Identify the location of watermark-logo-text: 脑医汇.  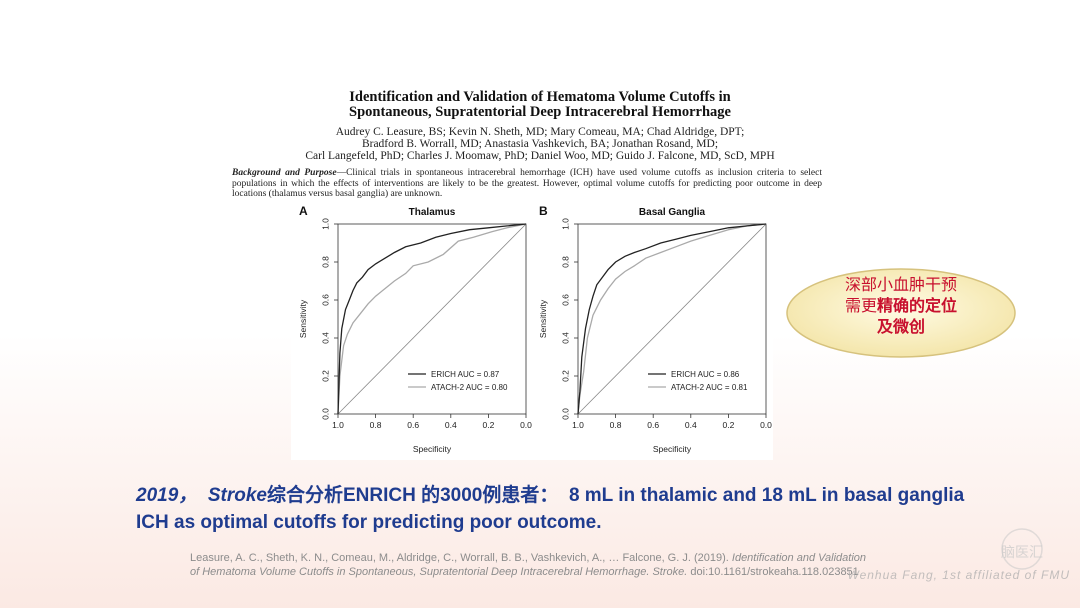
(1022, 553).